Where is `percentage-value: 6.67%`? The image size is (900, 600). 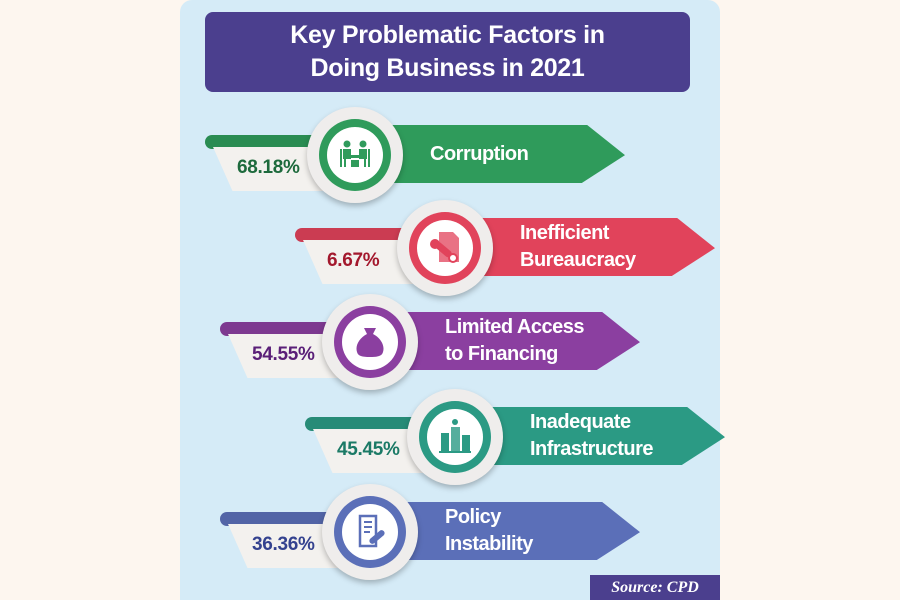 percentage-value: 6.67% is located at coordinates (353, 260).